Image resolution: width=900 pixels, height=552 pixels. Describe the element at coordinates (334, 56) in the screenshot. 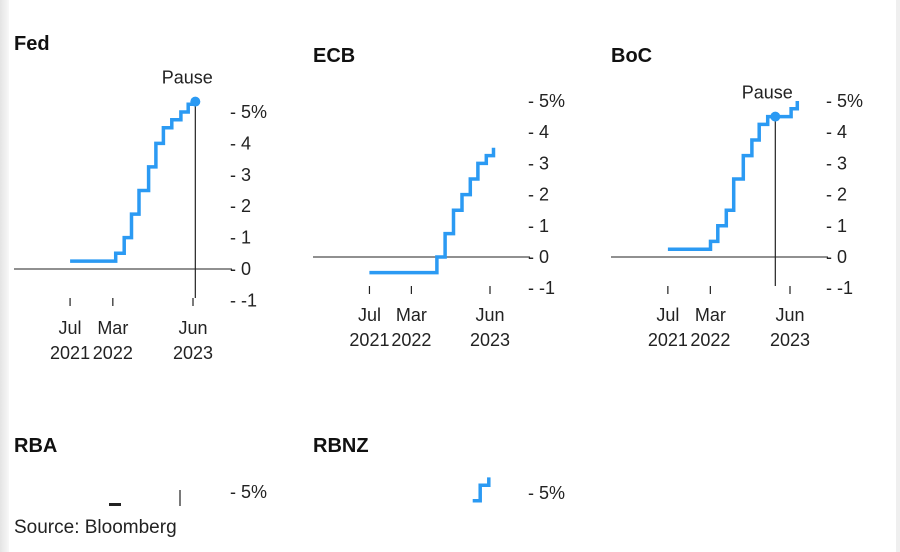

I see `chart-title: ECB` at that location.